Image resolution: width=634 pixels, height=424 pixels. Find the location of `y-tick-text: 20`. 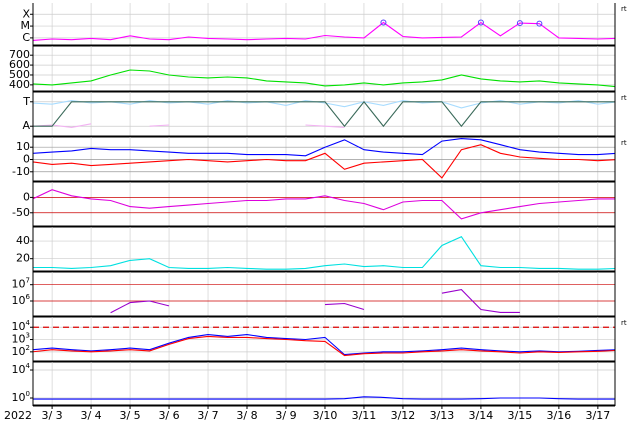

y-tick-text: 20 is located at coordinates (23, 258).